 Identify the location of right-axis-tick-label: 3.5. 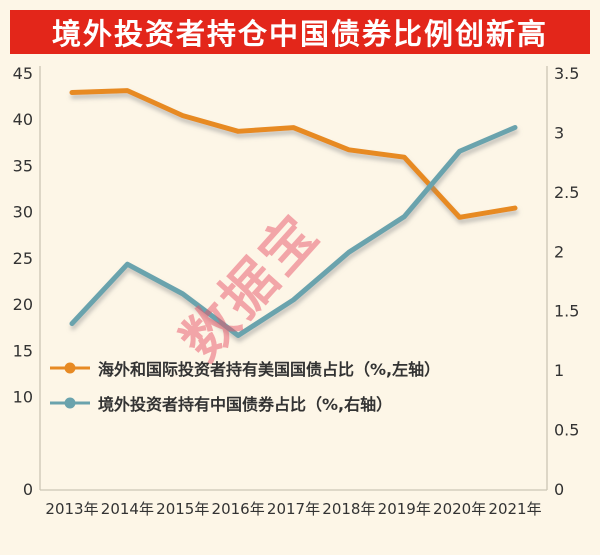
(566, 73).